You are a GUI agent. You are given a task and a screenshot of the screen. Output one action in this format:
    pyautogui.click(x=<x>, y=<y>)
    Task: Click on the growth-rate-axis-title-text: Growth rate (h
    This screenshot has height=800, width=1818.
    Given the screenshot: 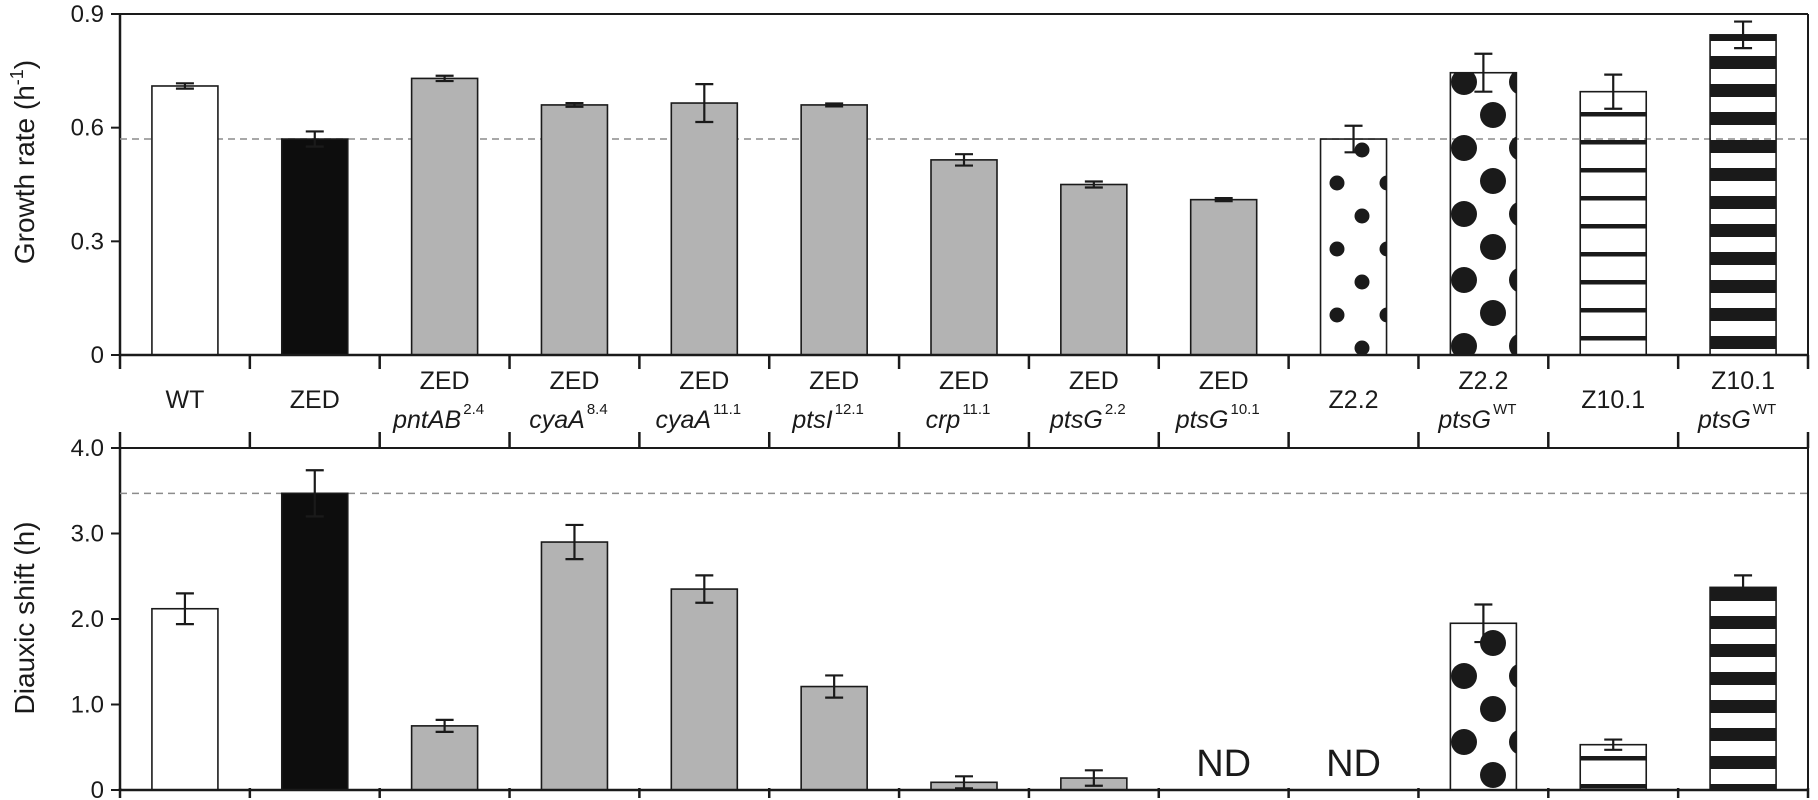 What is the action you would take?
    pyautogui.click(x=24, y=174)
    